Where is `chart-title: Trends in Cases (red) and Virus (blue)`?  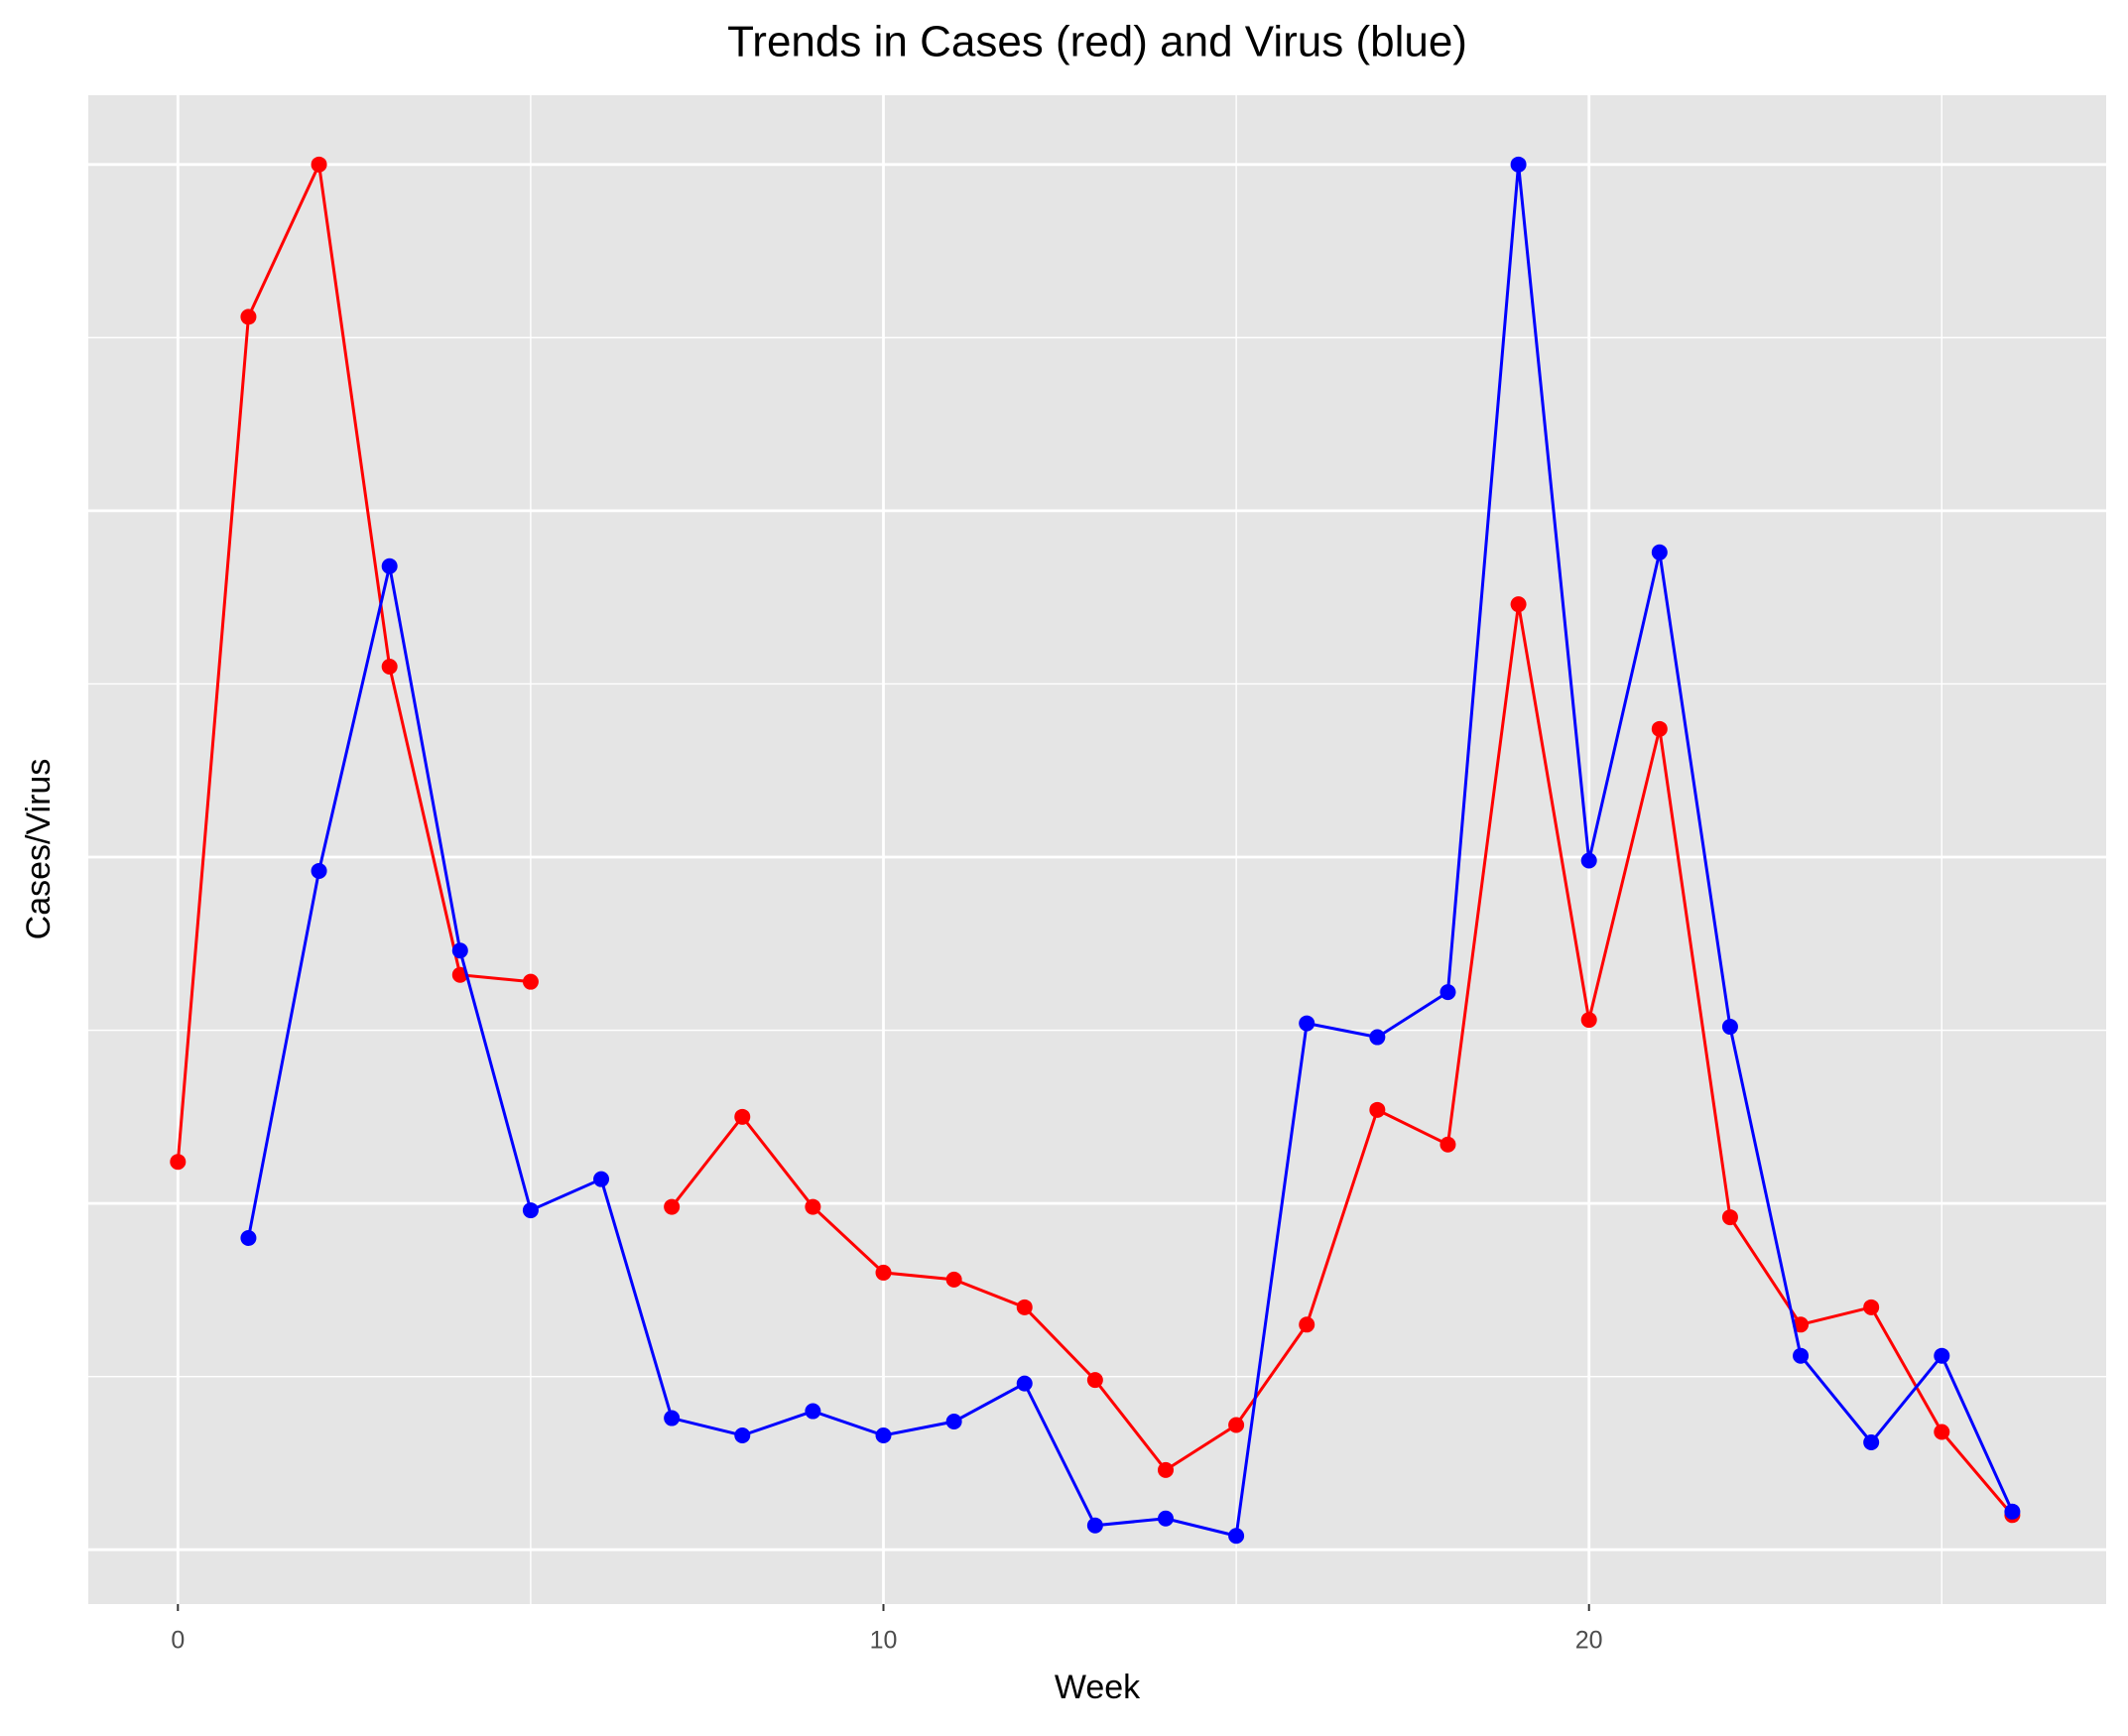
chart-title: Trends in Cases (red) and Virus (blue) is located at coordinates (1097, 42).